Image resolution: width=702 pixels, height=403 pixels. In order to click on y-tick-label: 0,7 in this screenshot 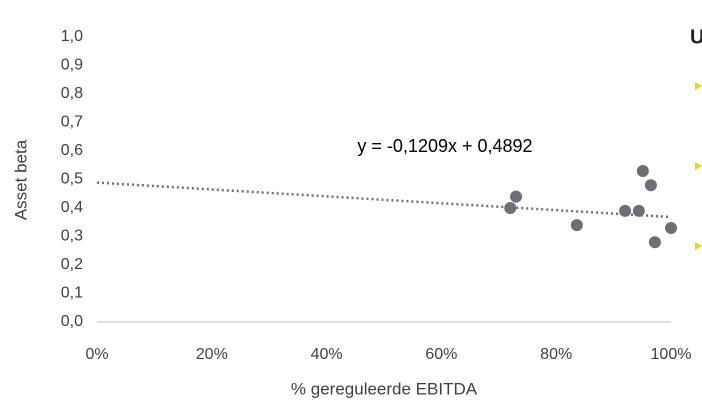, I will do `click(72, 122)`.